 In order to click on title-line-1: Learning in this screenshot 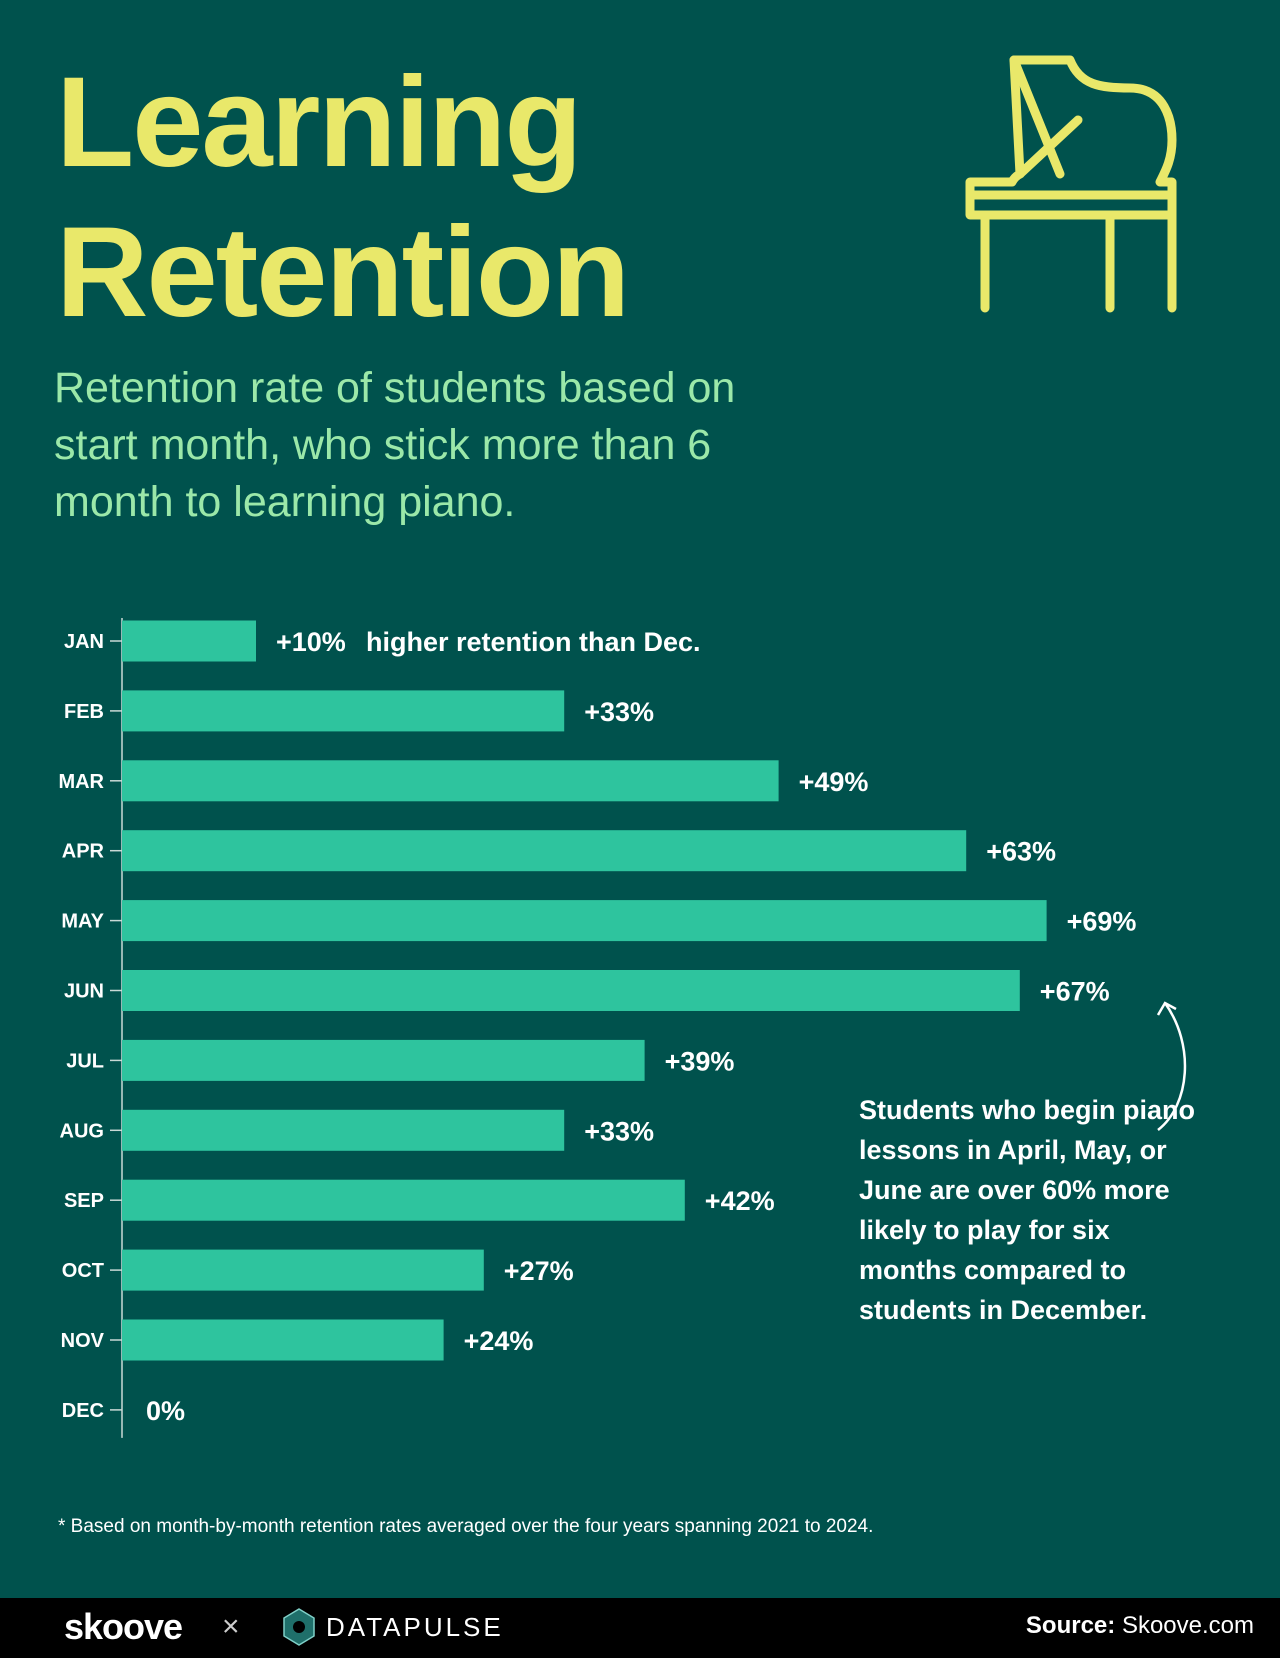, I will do `click(319, 122)`.